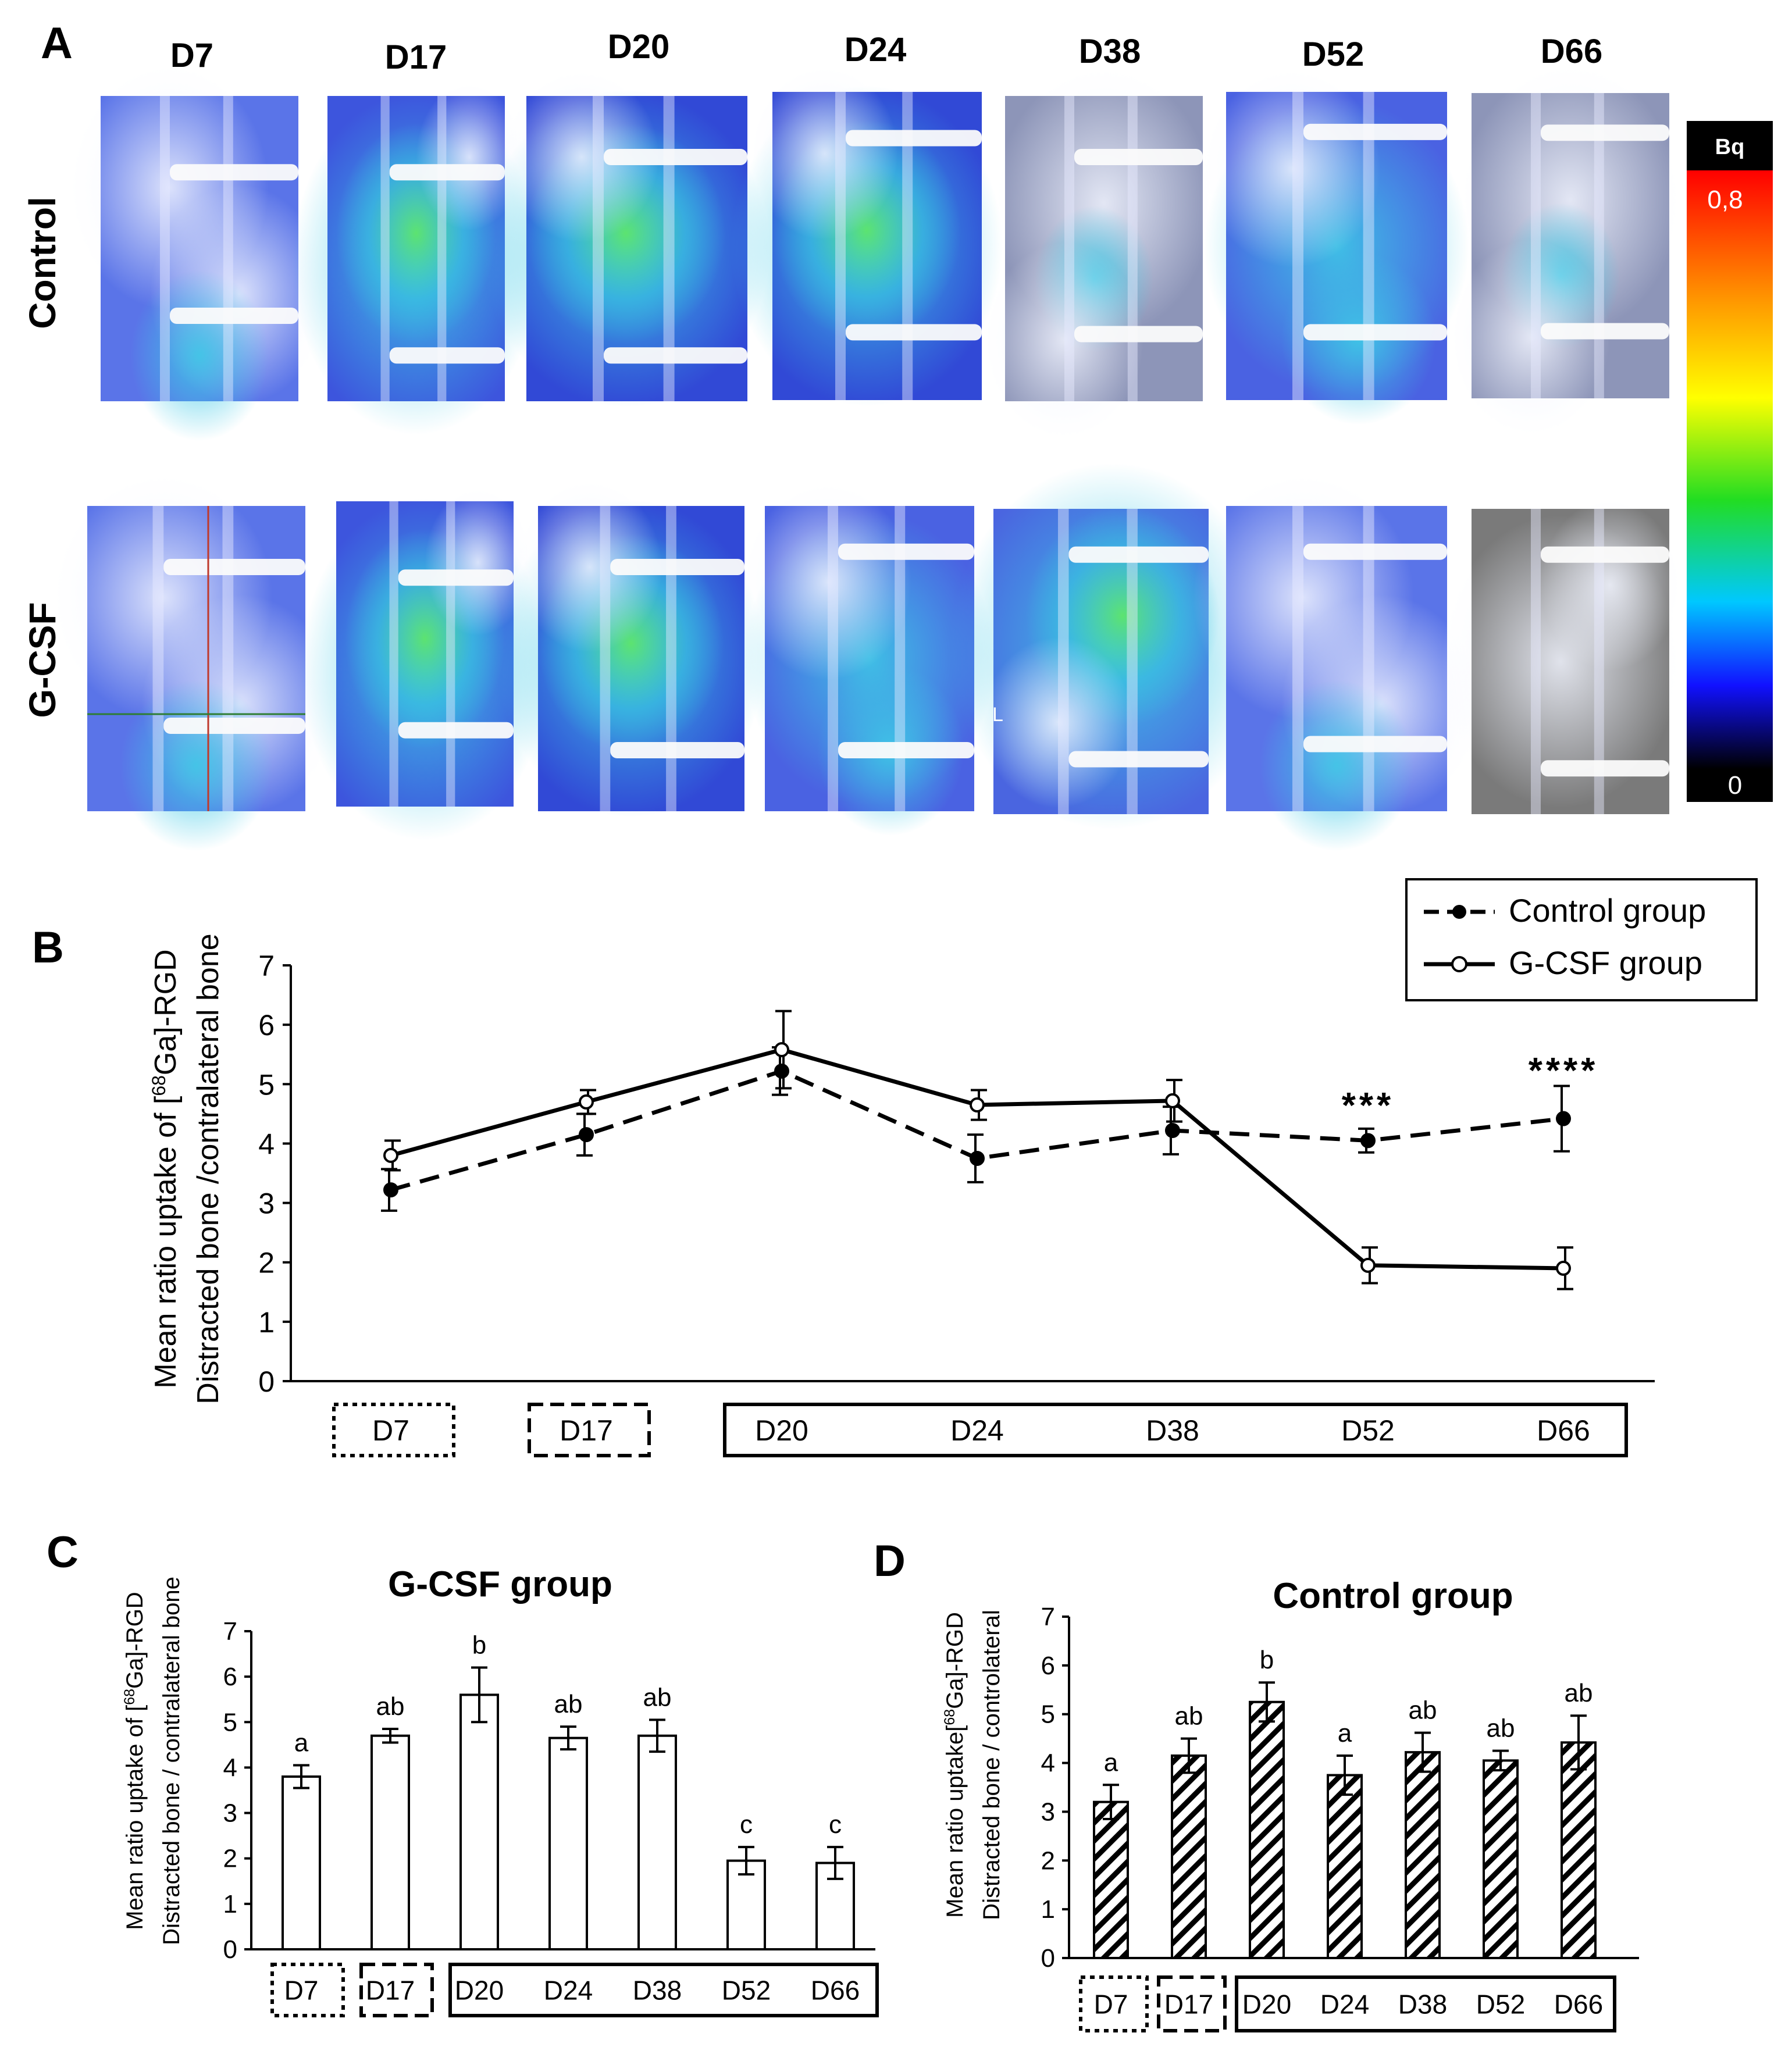 This screenshot has height=2047, width=1792. Describe the element at coordinates (479, 1990) in the screenshot. I see `c-xtick-label-d20: D20` at that location.